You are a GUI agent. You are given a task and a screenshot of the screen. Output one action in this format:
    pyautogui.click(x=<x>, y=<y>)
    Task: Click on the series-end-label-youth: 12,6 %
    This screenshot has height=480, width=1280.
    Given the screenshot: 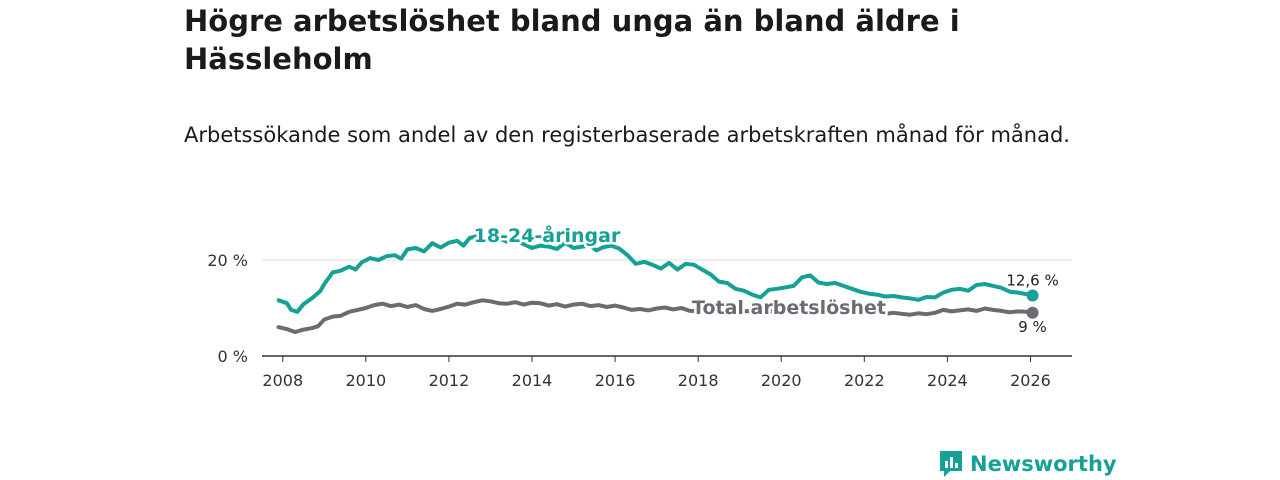 What is the action you would take?
    pyautogui.click(x=1032, y=281)
    